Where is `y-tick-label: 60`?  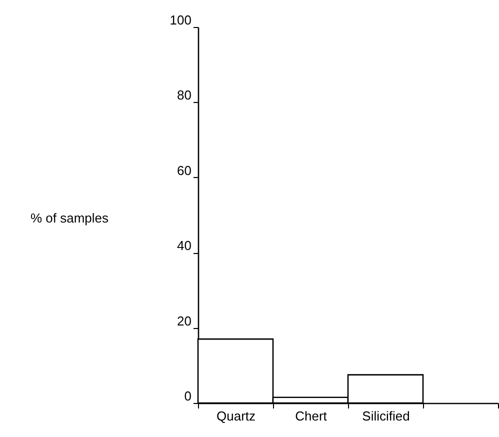 y-tick-label: 60 is located at coordinates (184, 170).